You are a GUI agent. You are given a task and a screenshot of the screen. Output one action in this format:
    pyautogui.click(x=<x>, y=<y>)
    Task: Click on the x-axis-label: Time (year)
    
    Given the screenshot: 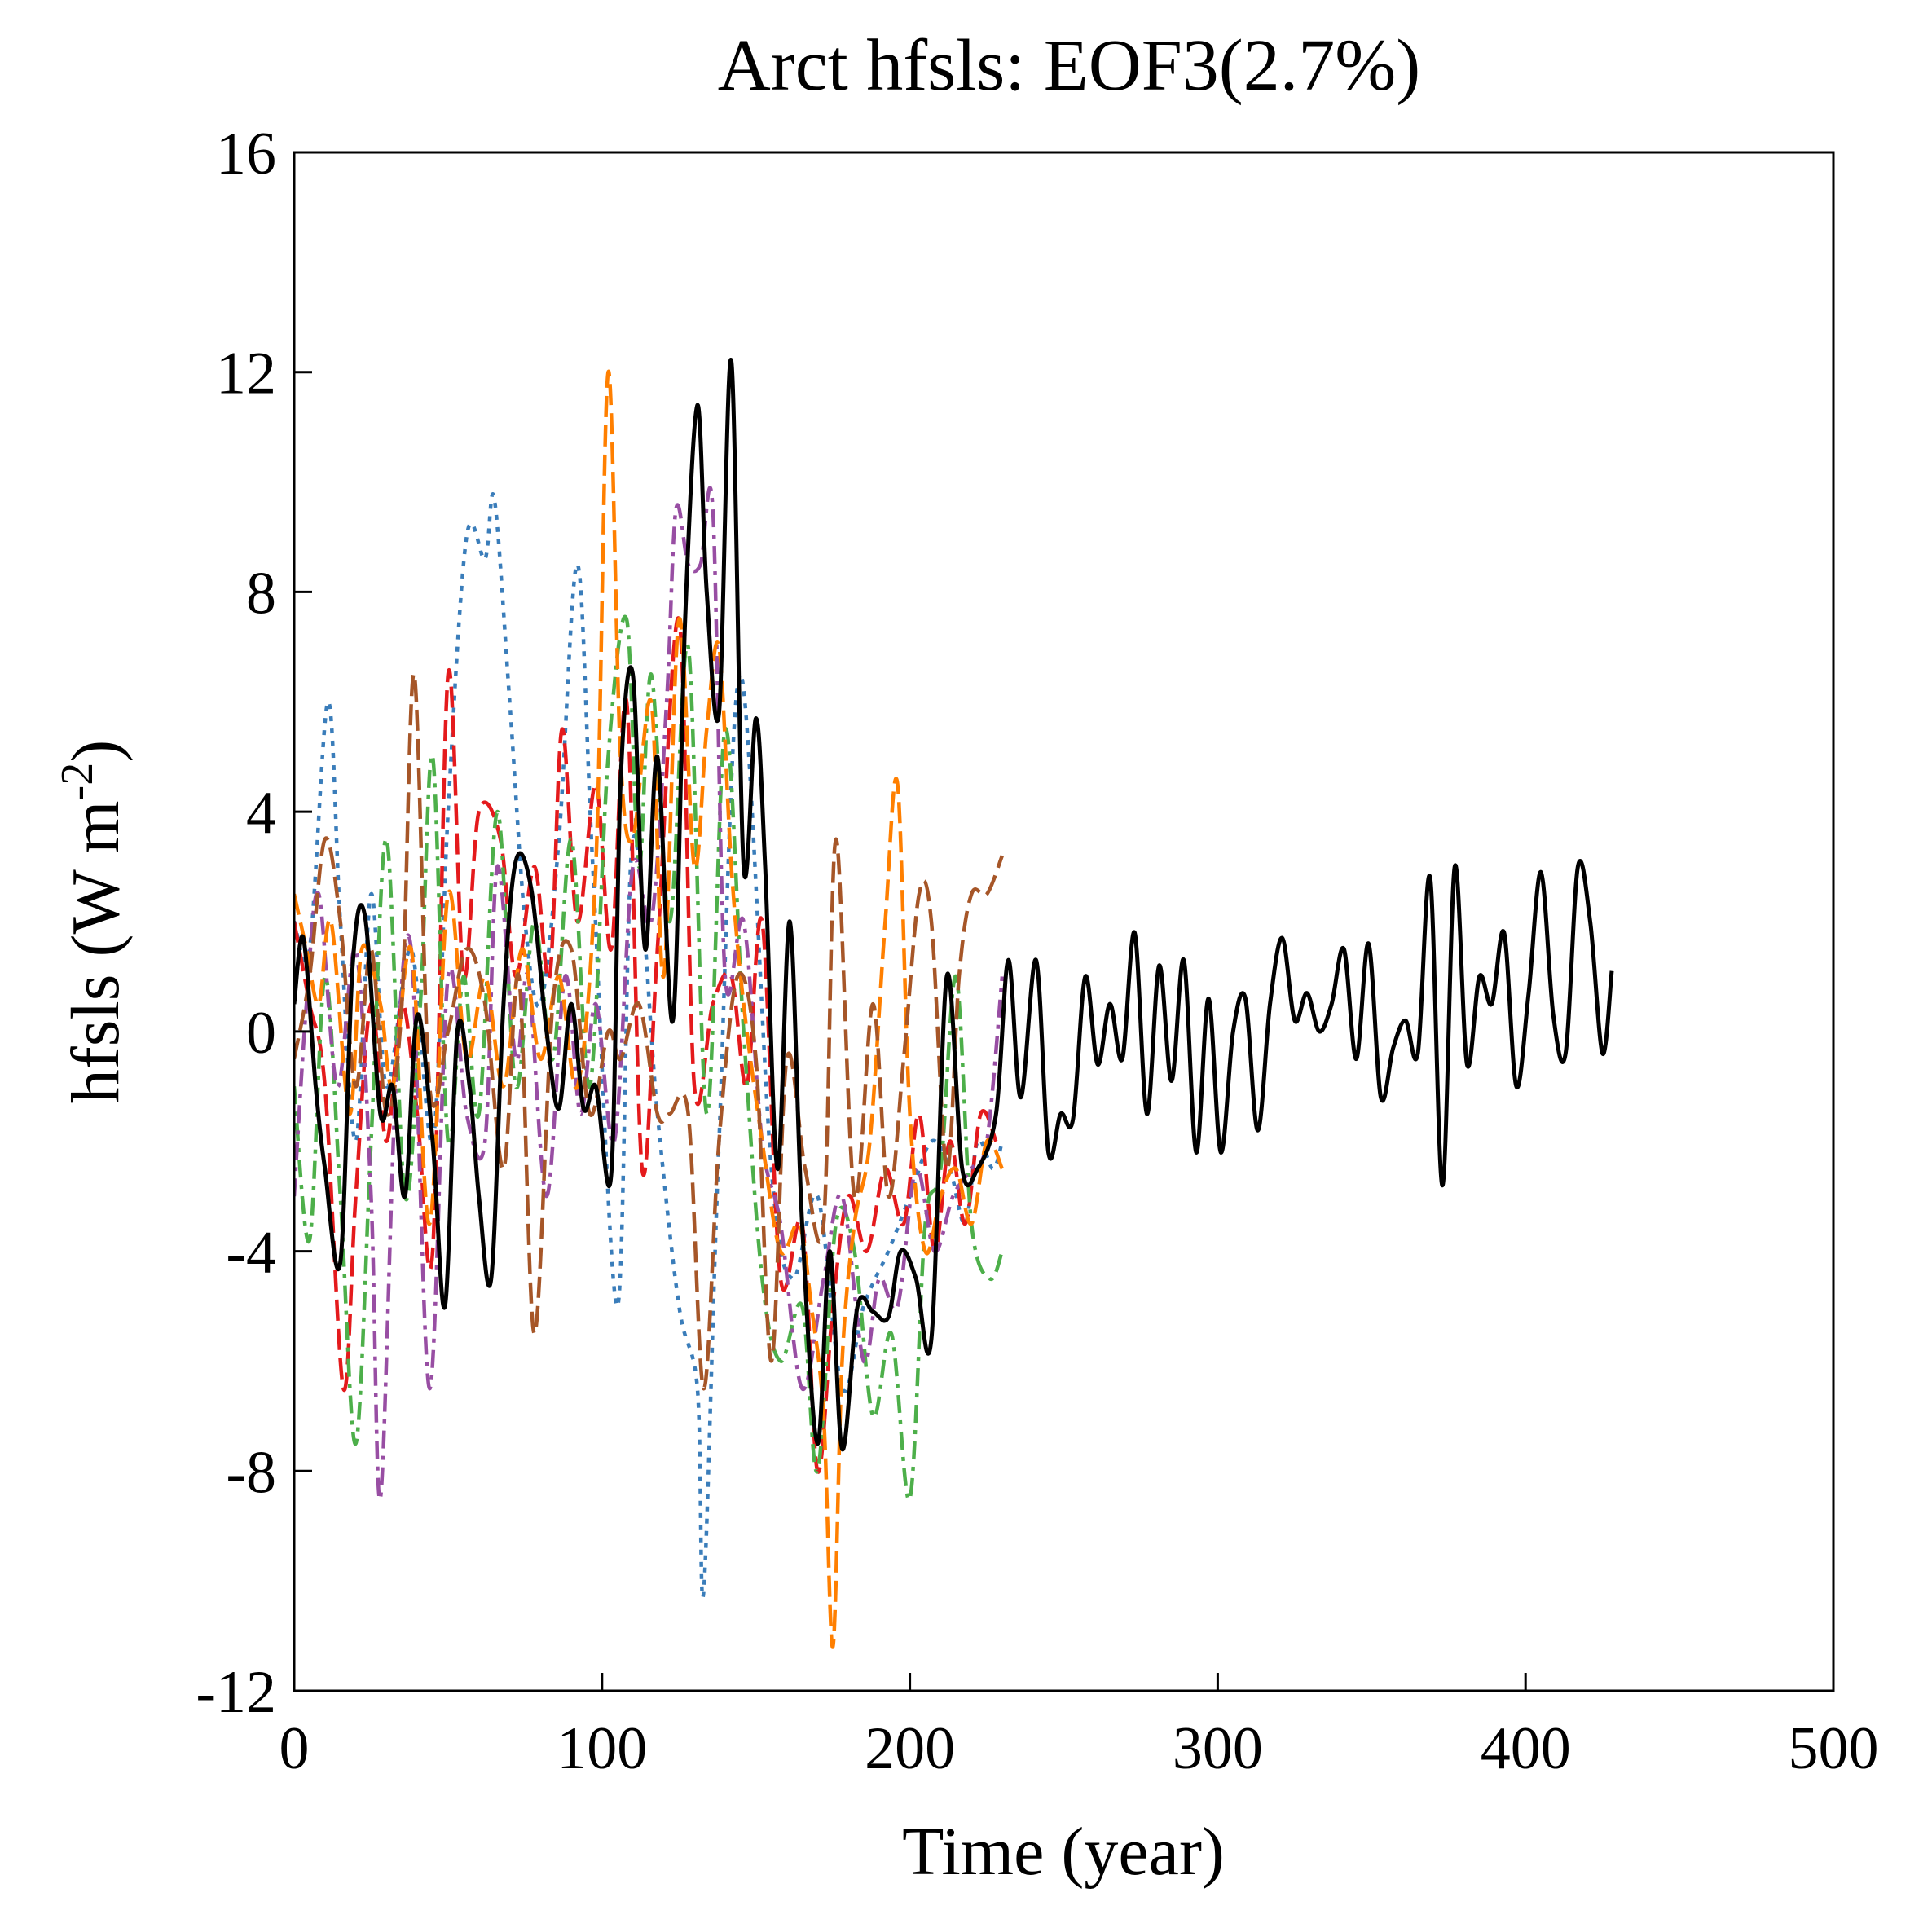 What is the action you would take?
    pyautogui.click(x=1063, y=1852)
    